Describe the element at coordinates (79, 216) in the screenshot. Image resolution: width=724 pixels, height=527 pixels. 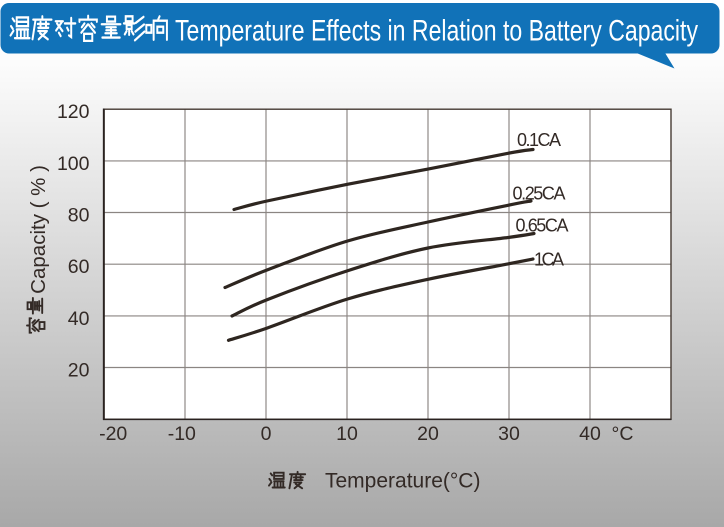
I see `svg-text: 80` at that location.